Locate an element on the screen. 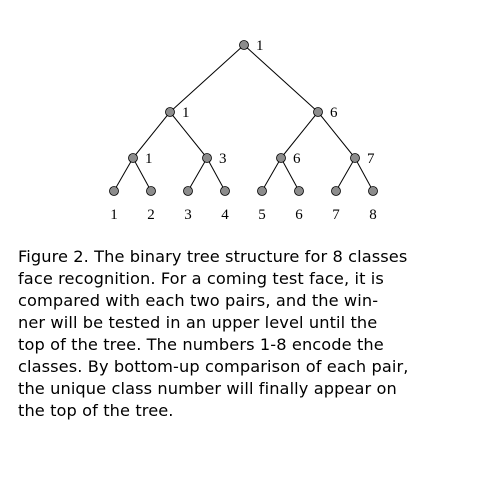 The image size is (495, 488). caption-line: the top of the tree. is located at coordinates (96, 410).